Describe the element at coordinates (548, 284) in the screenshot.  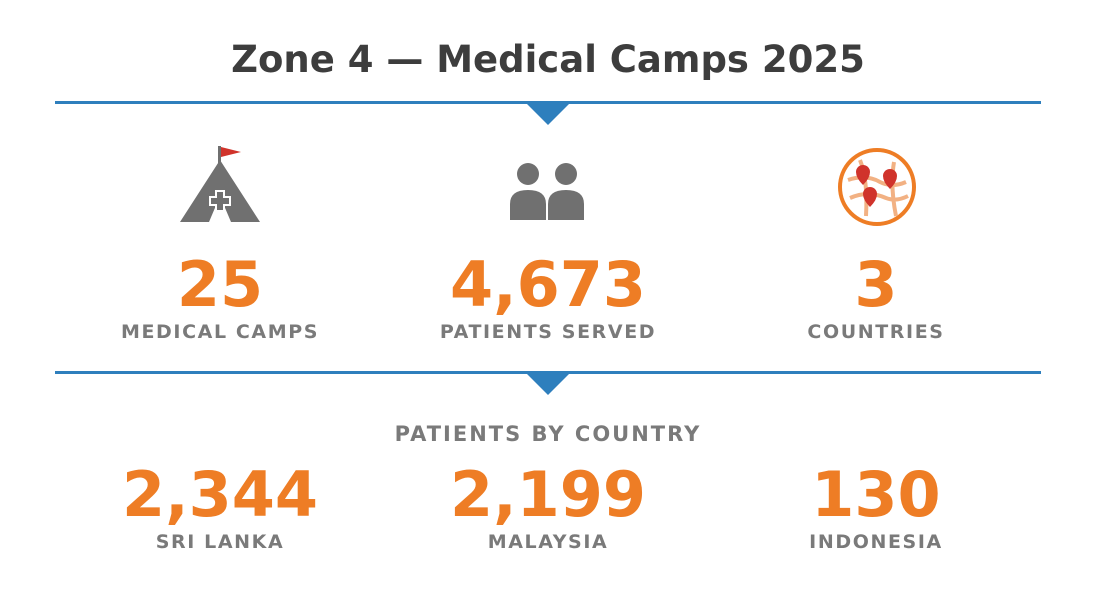
I see `stat-patients-served-value: 4,673` at that location.